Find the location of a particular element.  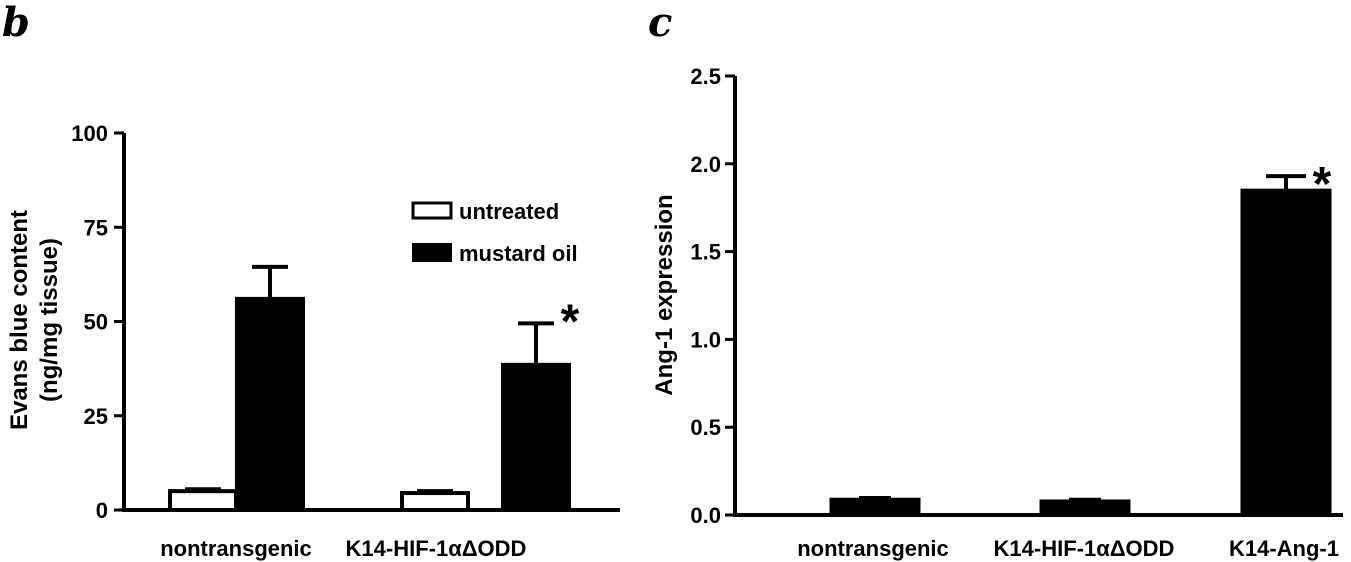

y-tick-label: 50 is located at coordinates (96, 322).